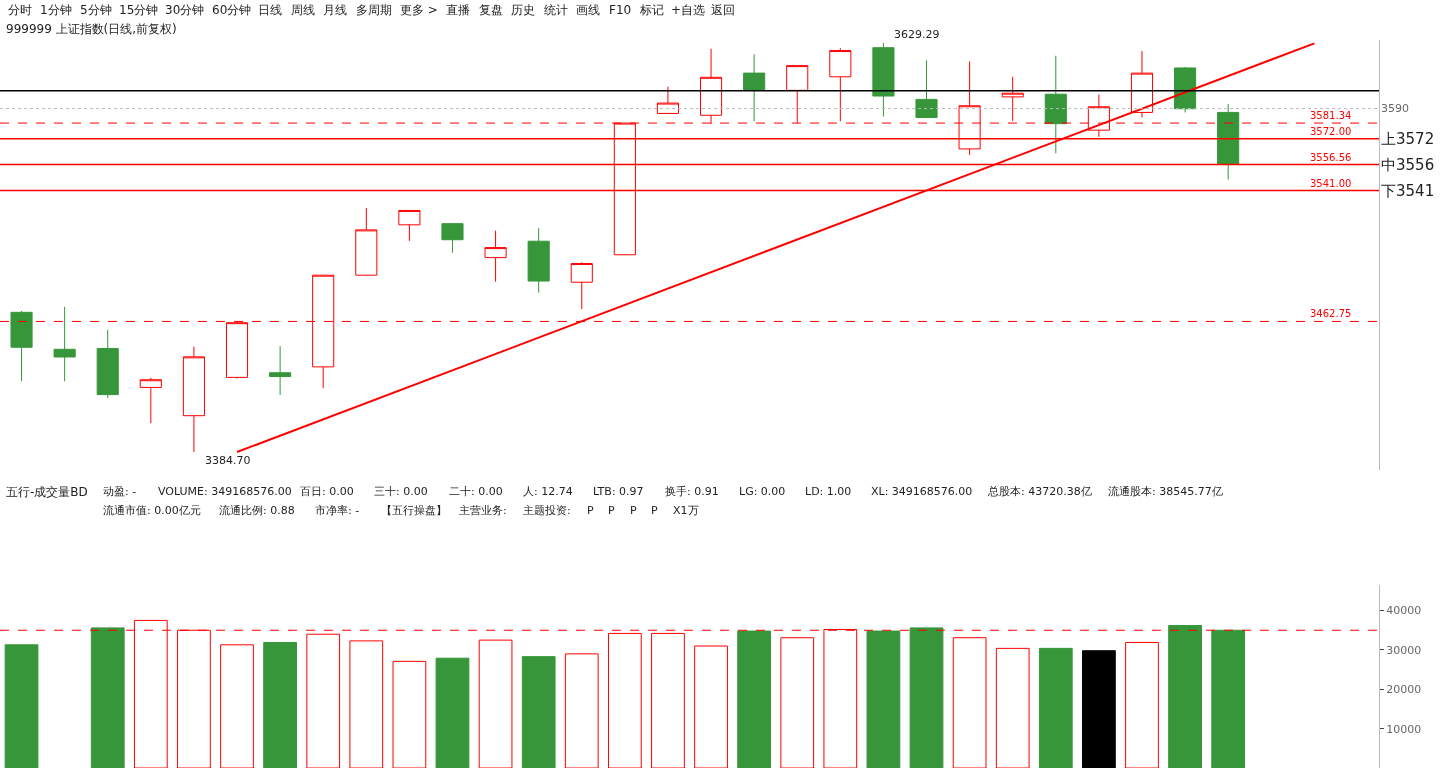 This screenshot has height=782, width=1441. Describe the element at coordinates (686, 510) in the screenshot. I see `text: X1万` at that location.